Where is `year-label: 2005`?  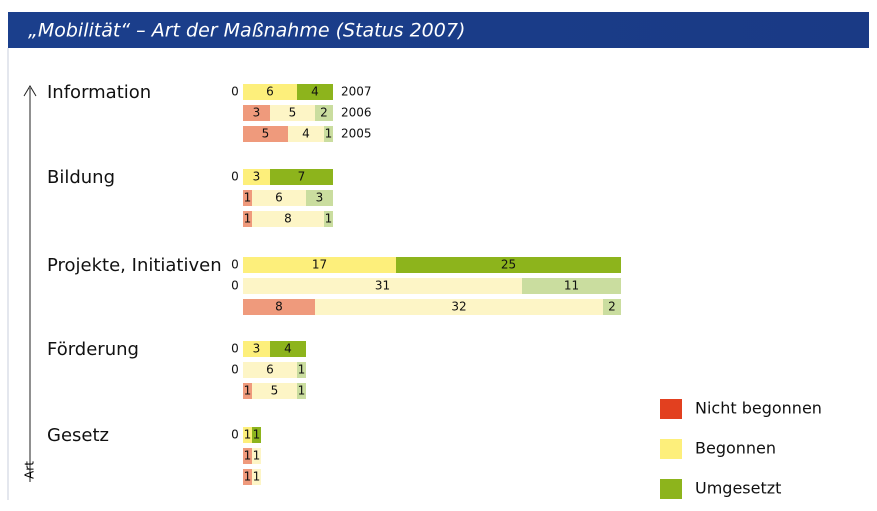 year-label: 2005 is located at coordinates (356, 134).